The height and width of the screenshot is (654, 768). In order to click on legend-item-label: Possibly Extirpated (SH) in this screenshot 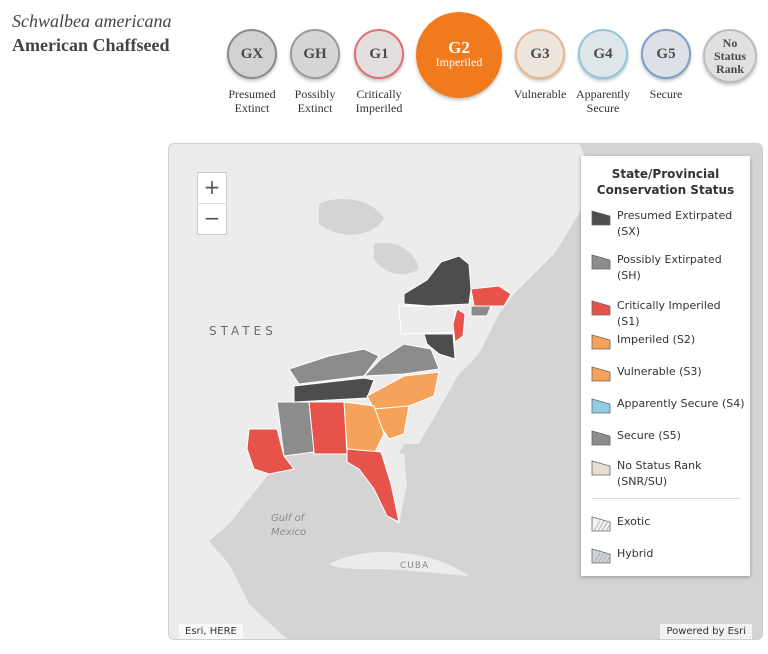, I will do `click(669, 268)`.